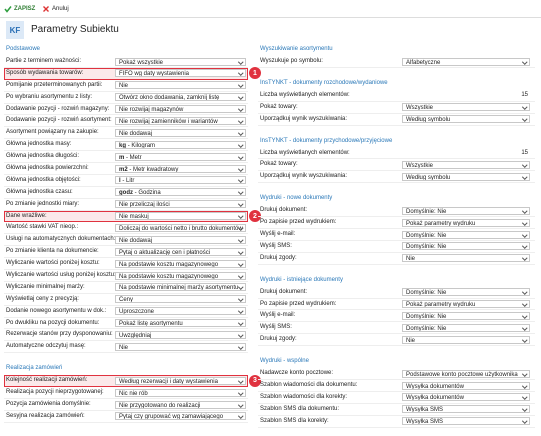 Image resolution: width=541 pixels, height=436 pixels. Describe the element at coordinates (435, 398) in the screenshot. I see `select-value: Wysyłka dokumentów` at that location.